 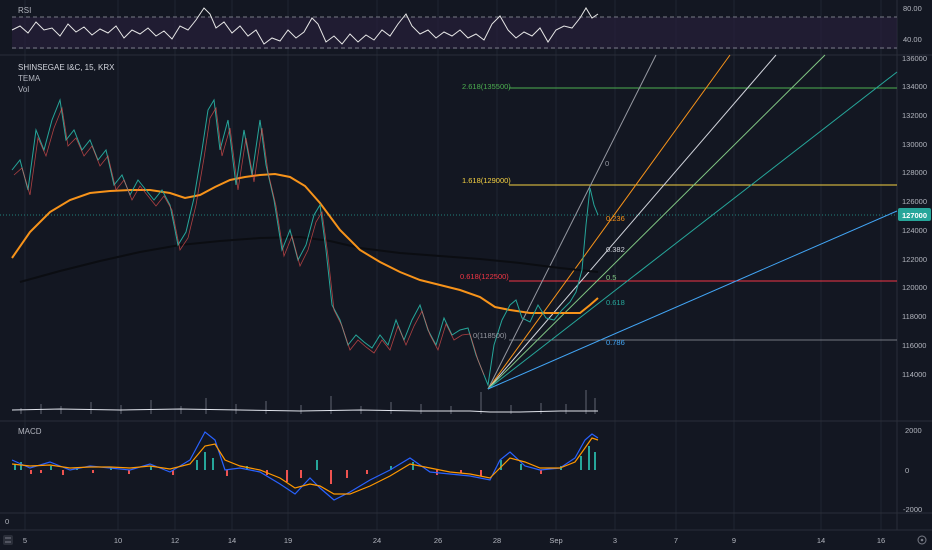 I want to click on price-axis-tick: 132000, so click(x=914, y=115).